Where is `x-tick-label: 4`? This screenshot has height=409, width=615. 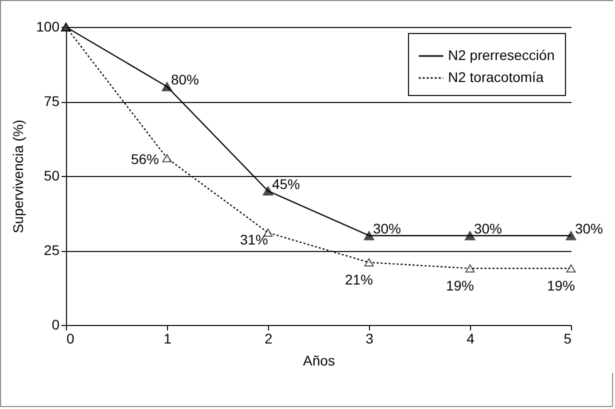 x-tick-label: 4 is located at coordinates (470, 338).